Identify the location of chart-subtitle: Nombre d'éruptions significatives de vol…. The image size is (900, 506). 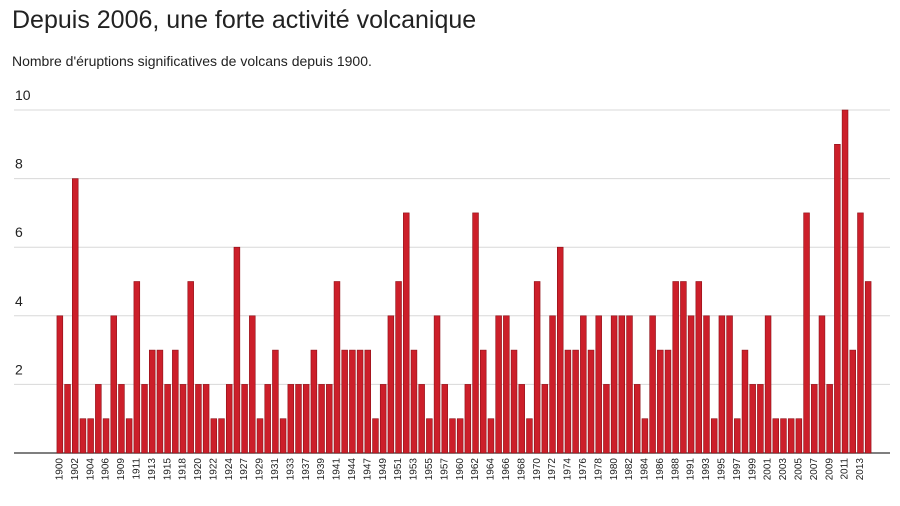
(192, 61).